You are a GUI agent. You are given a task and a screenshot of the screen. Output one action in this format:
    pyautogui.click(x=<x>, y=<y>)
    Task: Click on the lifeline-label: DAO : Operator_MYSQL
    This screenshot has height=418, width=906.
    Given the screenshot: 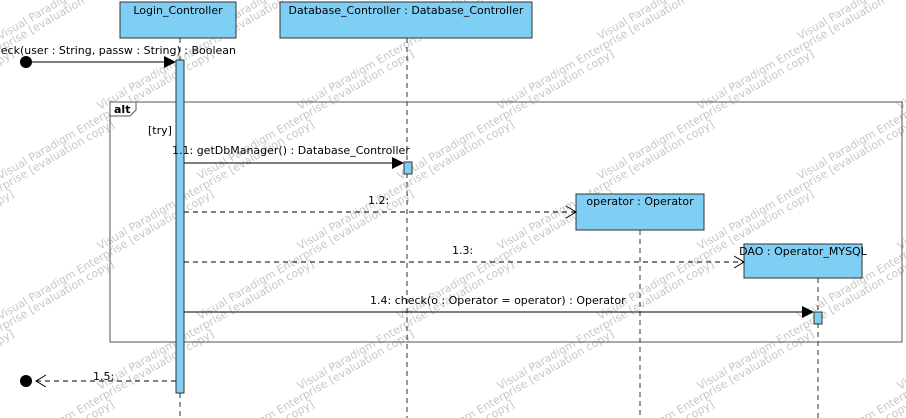 What is the action you would take?
    pyautogui.click(x=803, y=251)
    